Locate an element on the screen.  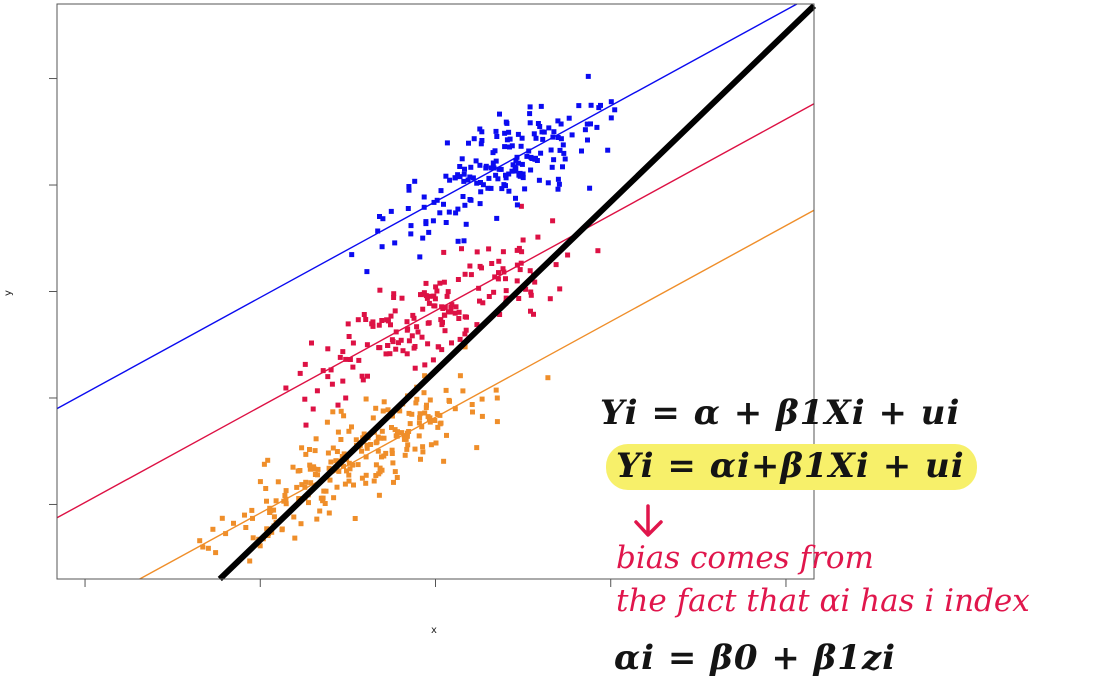
equation-pooled-model: Yi = α + β1Xi + ui is located at coordinates (780, 413).